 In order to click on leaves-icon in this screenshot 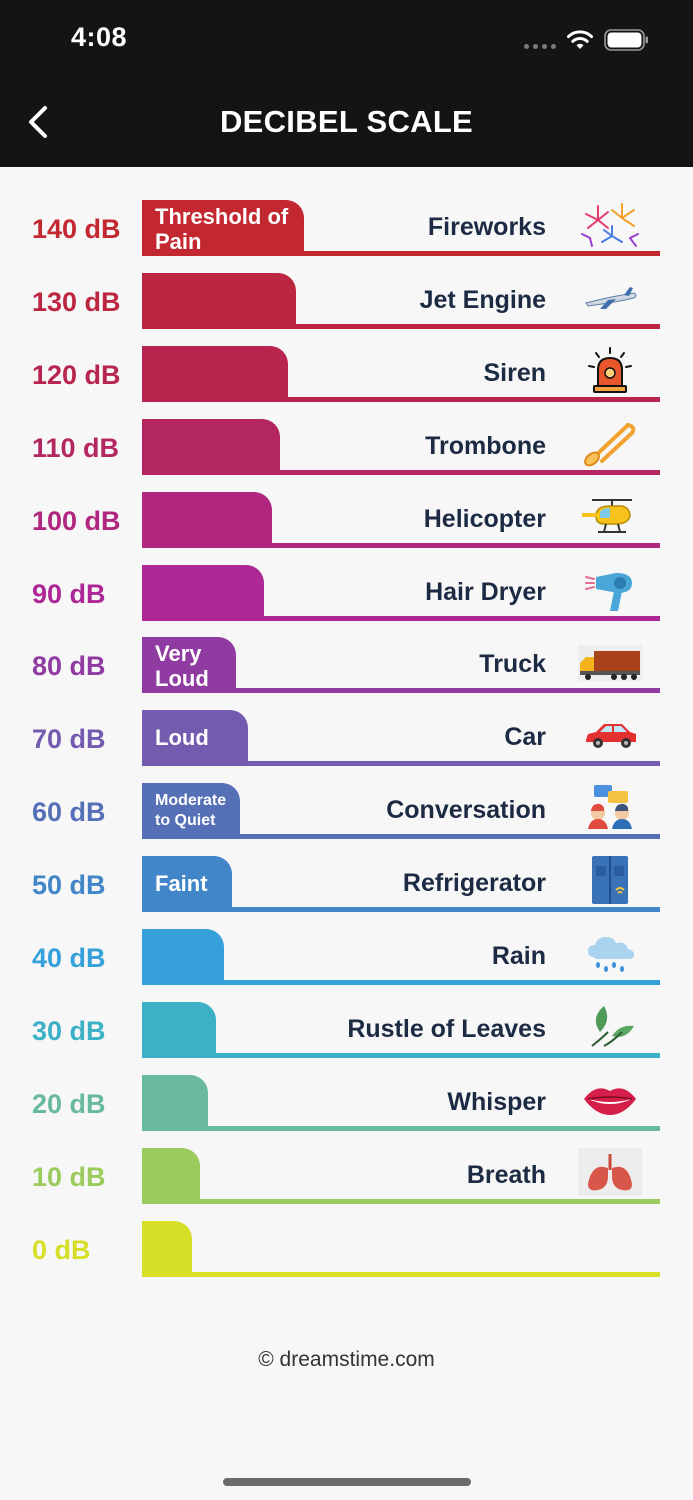, I will do `click(610, 1026)`.